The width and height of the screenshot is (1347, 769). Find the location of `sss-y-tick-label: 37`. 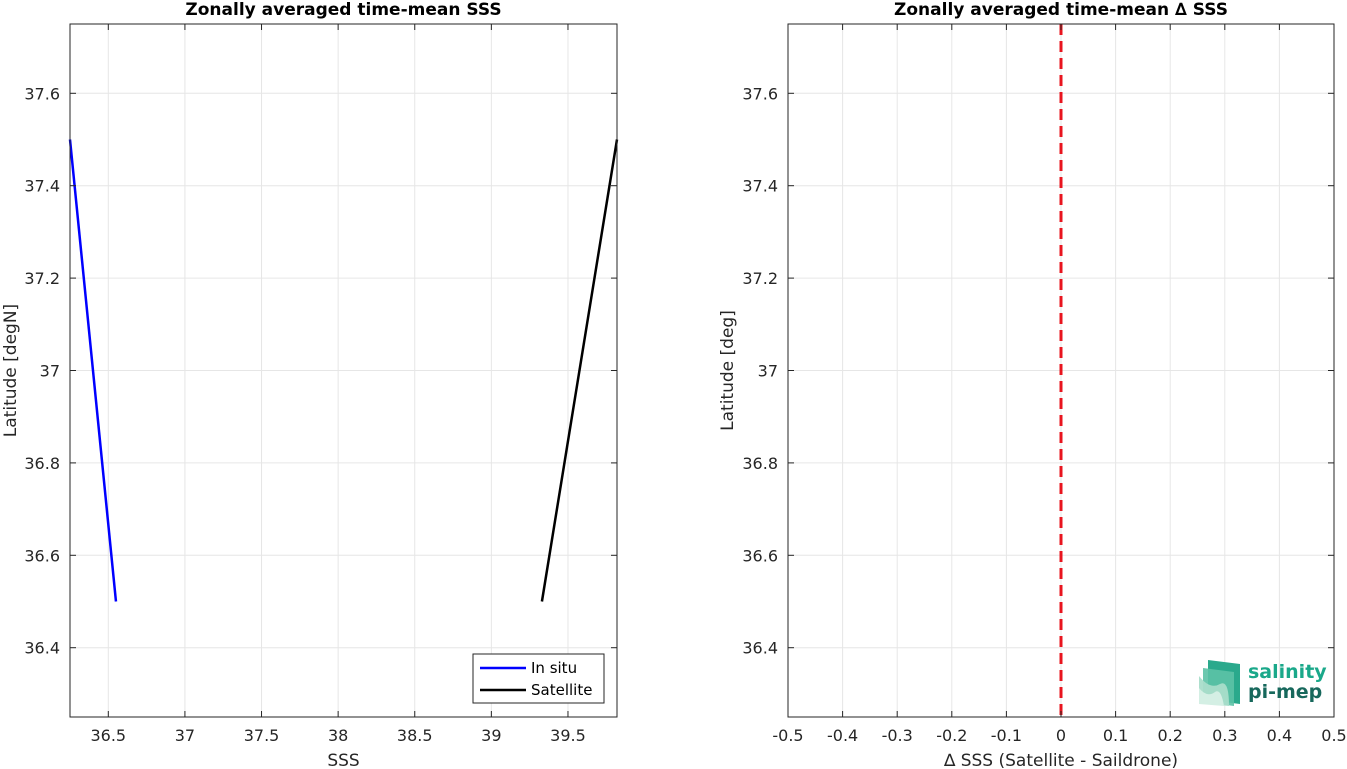

sss-y-tick-label: 37 is located at coordinates (50, 371).